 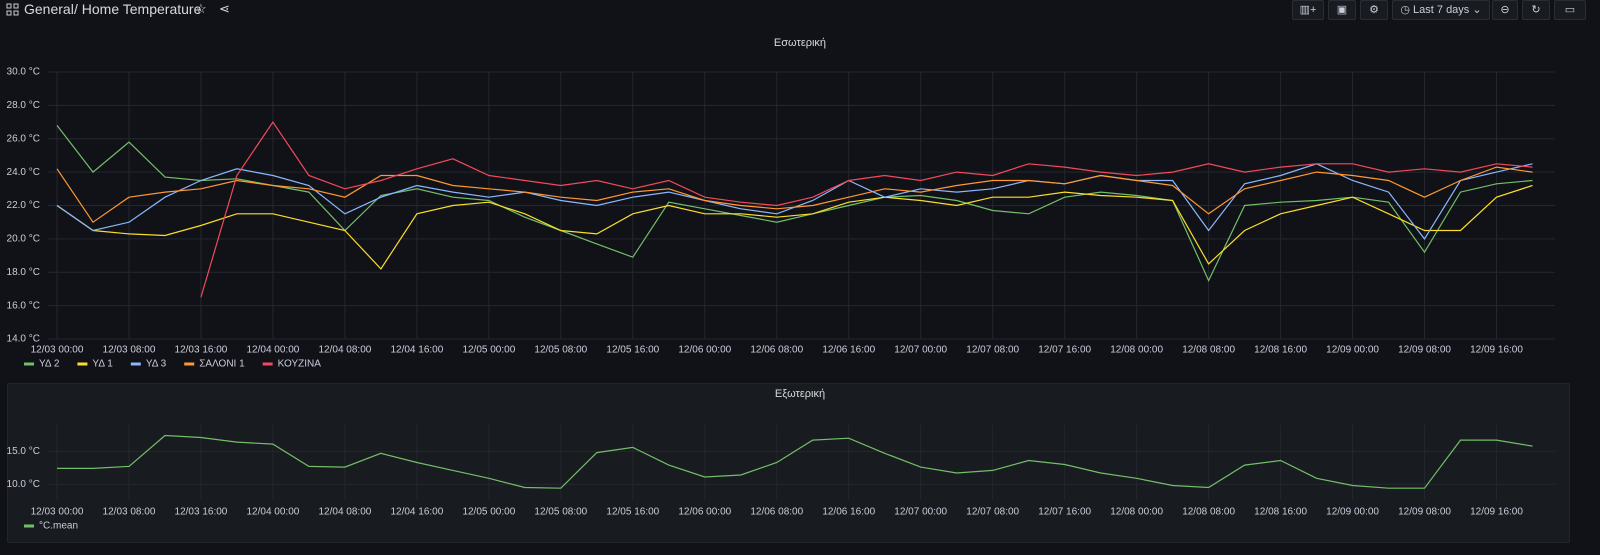 I want to click on time-picker: ◷ Last 7 days ⌄, so click(x=1441, y=10).